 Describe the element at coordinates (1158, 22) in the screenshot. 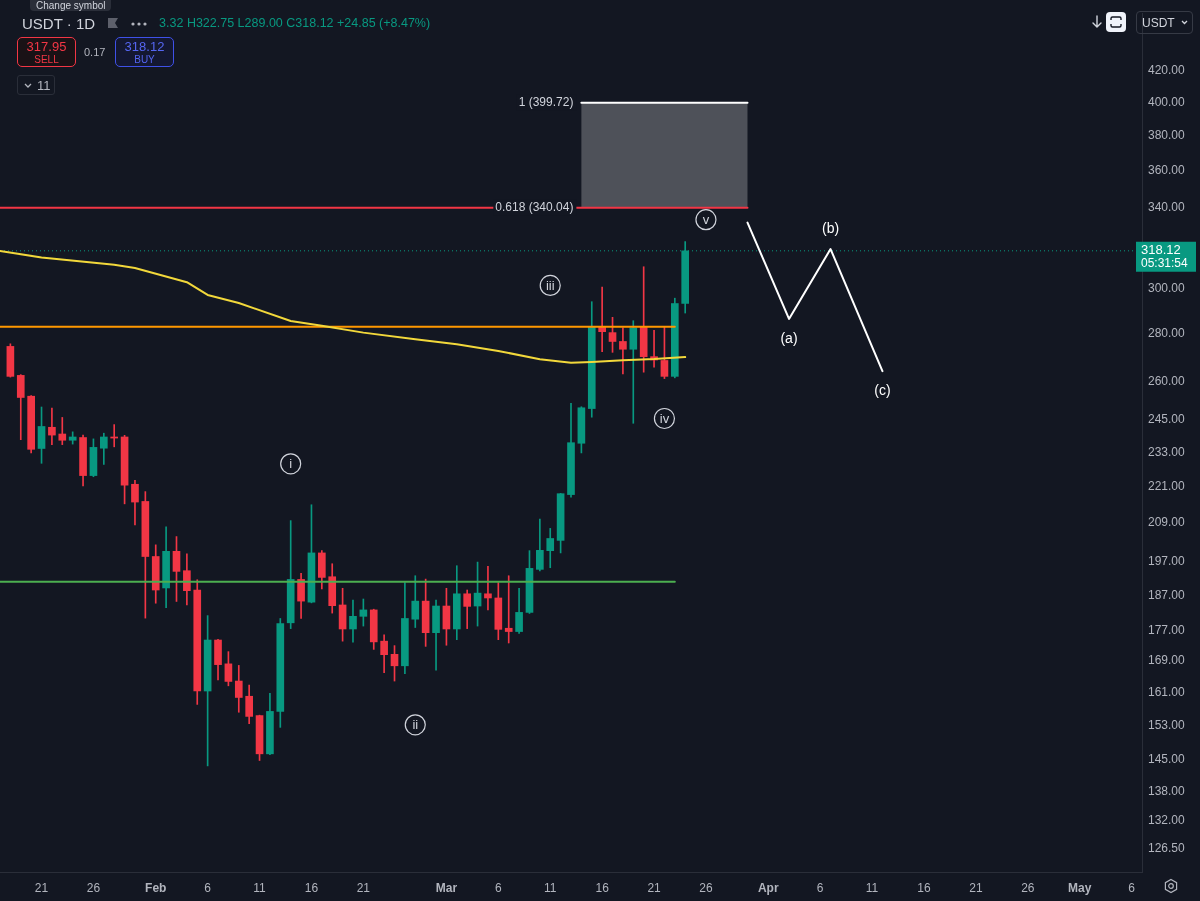

I see `annotation: USDT` at that location.